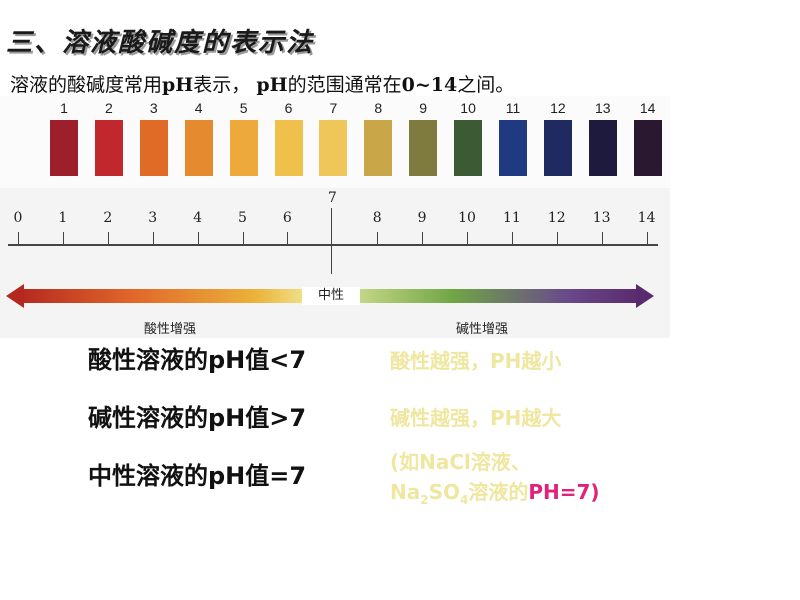 Image resolution: width=800 pixels, height=600 pixels. I want to click on scale-number: 0, so click(18, 218).